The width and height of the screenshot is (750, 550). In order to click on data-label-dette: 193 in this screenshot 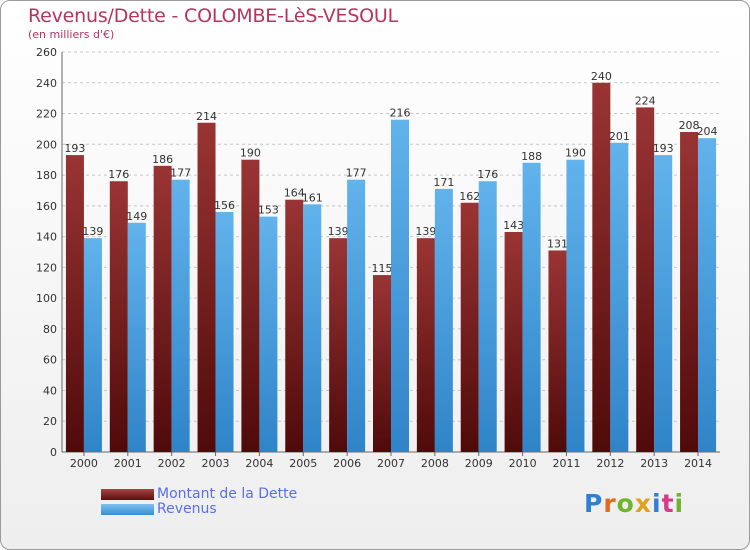, I will do `click(74, 148)`.